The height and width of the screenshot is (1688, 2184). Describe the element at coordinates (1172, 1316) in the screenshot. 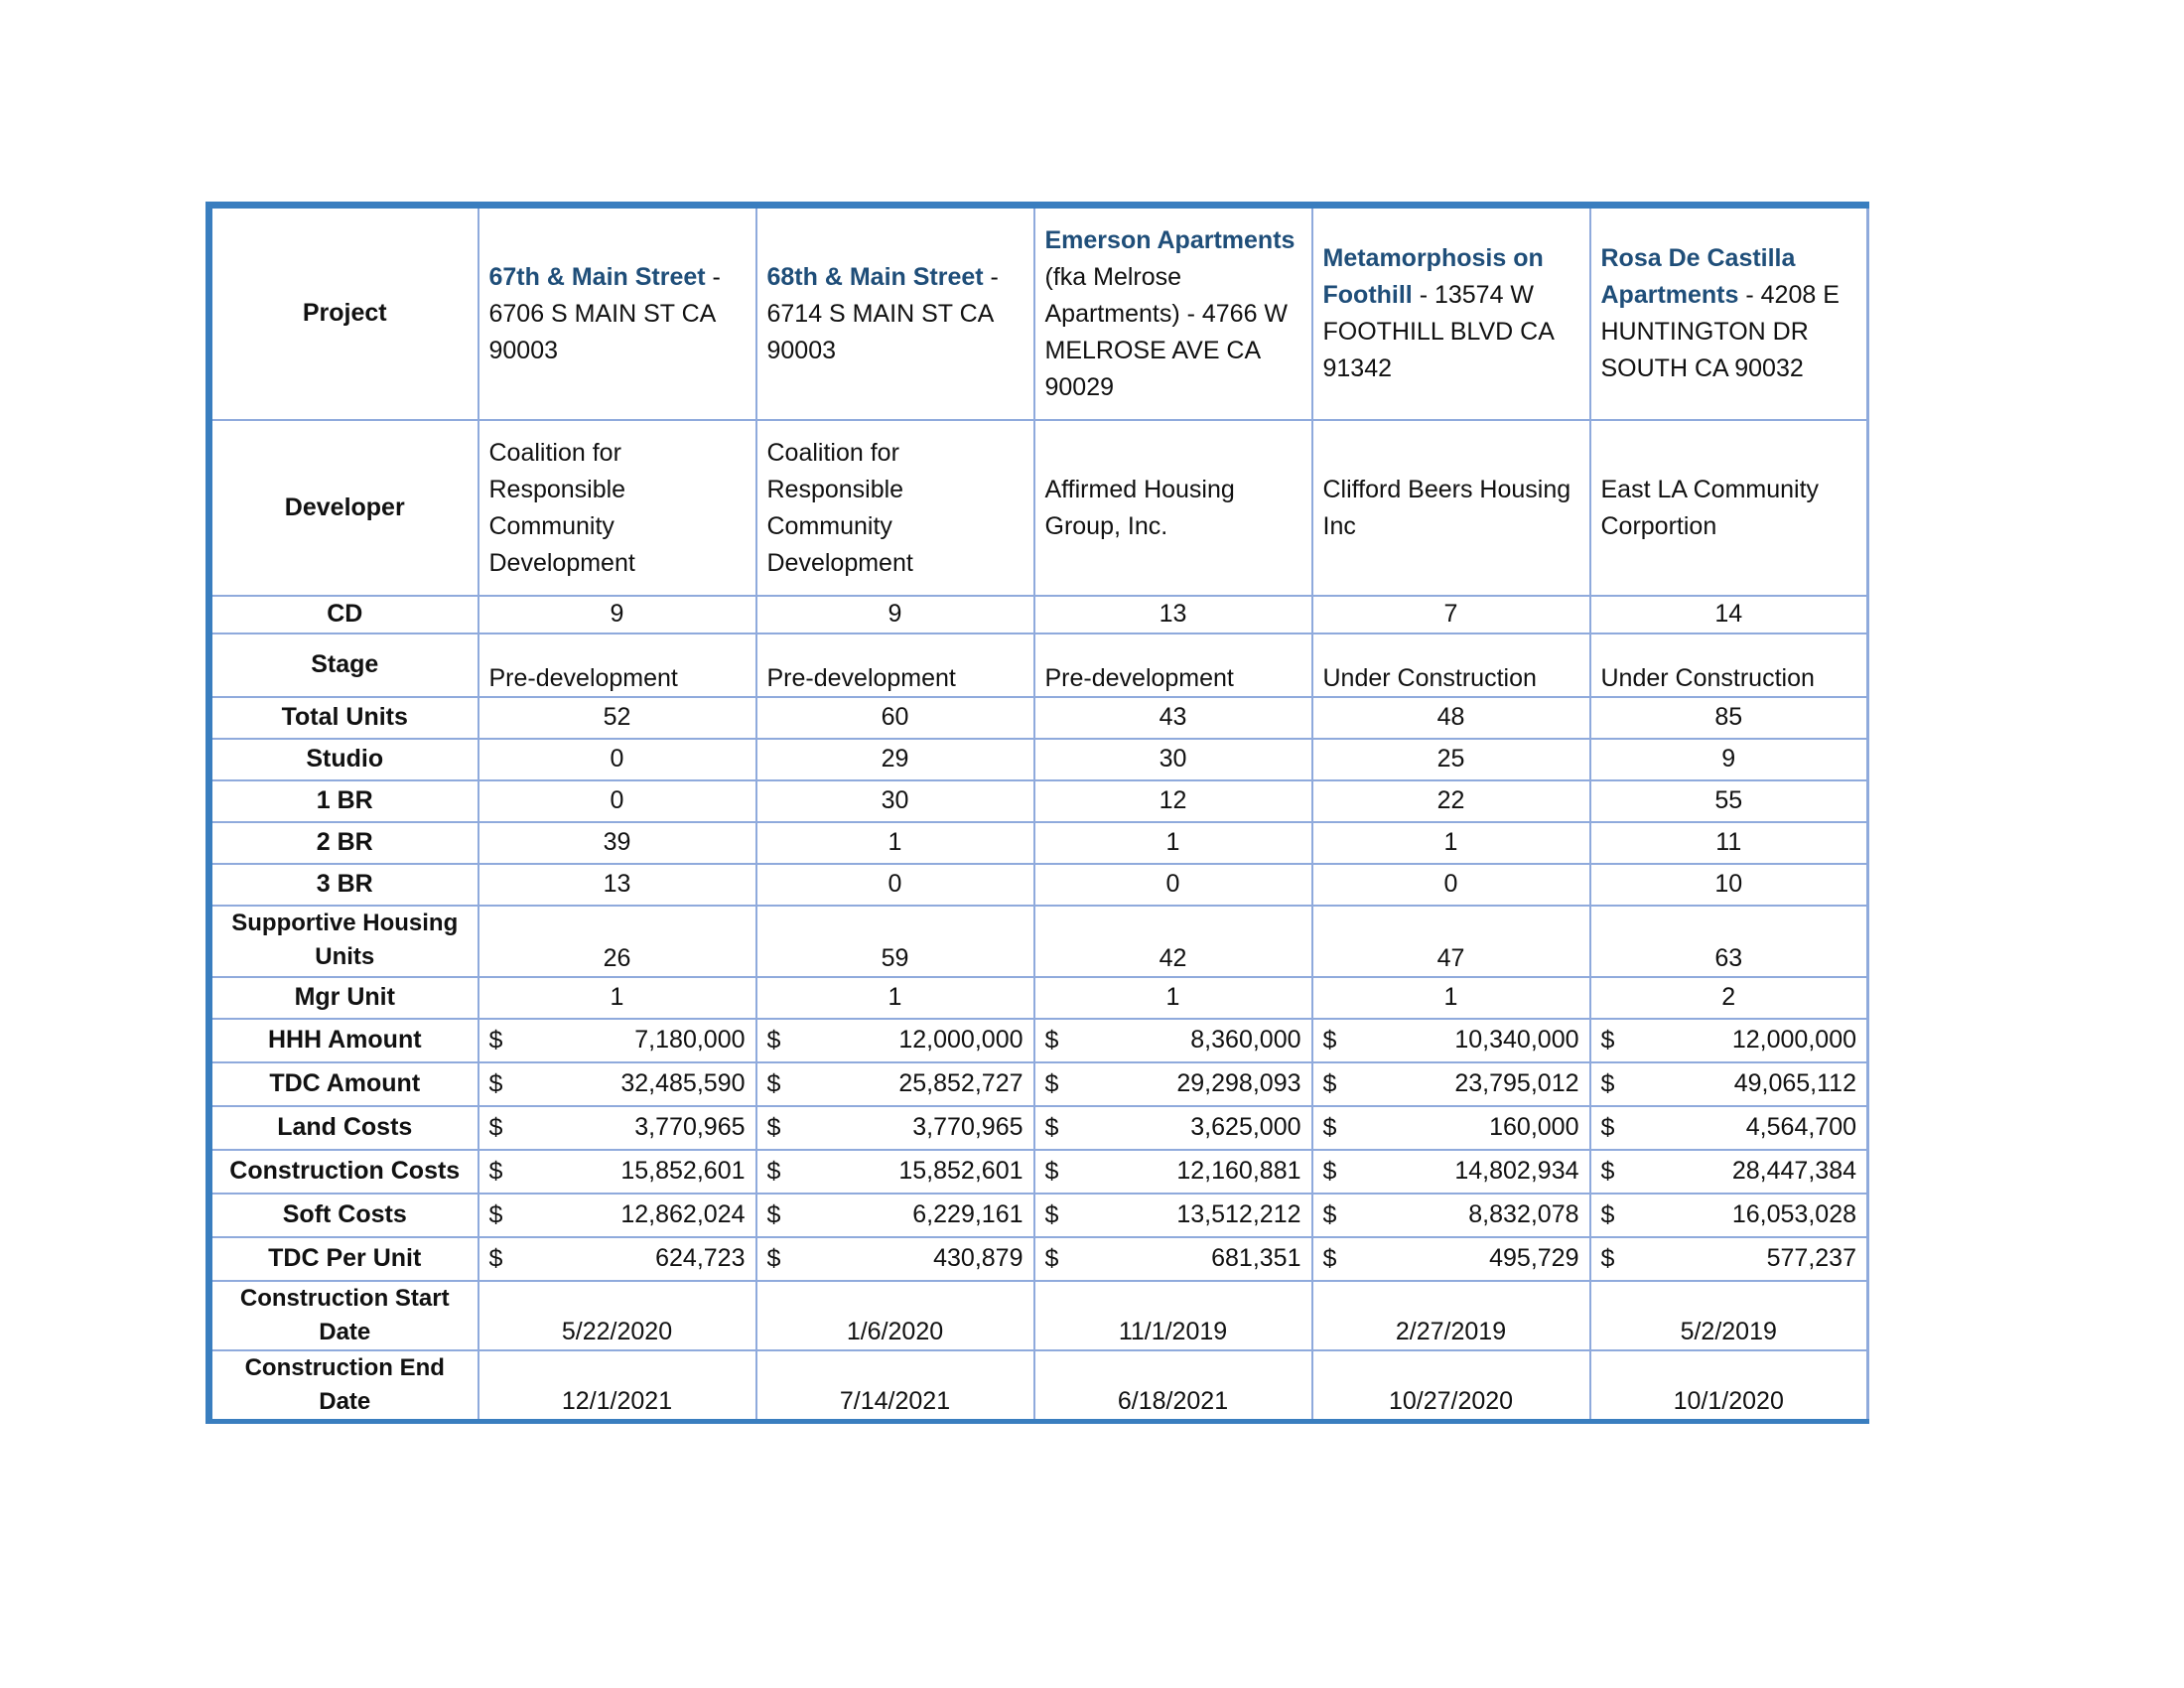

I see `cell-construction-start-2: 11/1/2019` at that location.